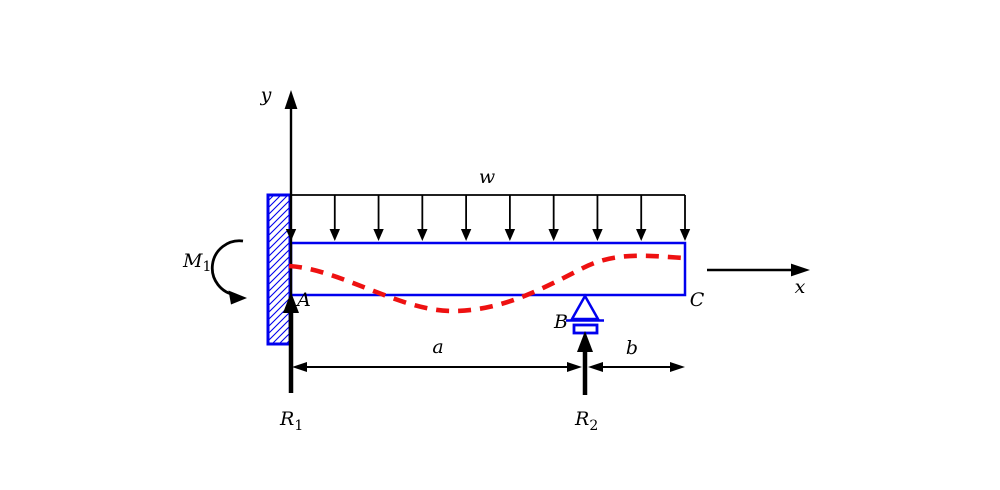 The width and height of the screenshot is (1000, 490). I want to click on reaction-r1-arrowhead-icon, so click(291, 302).